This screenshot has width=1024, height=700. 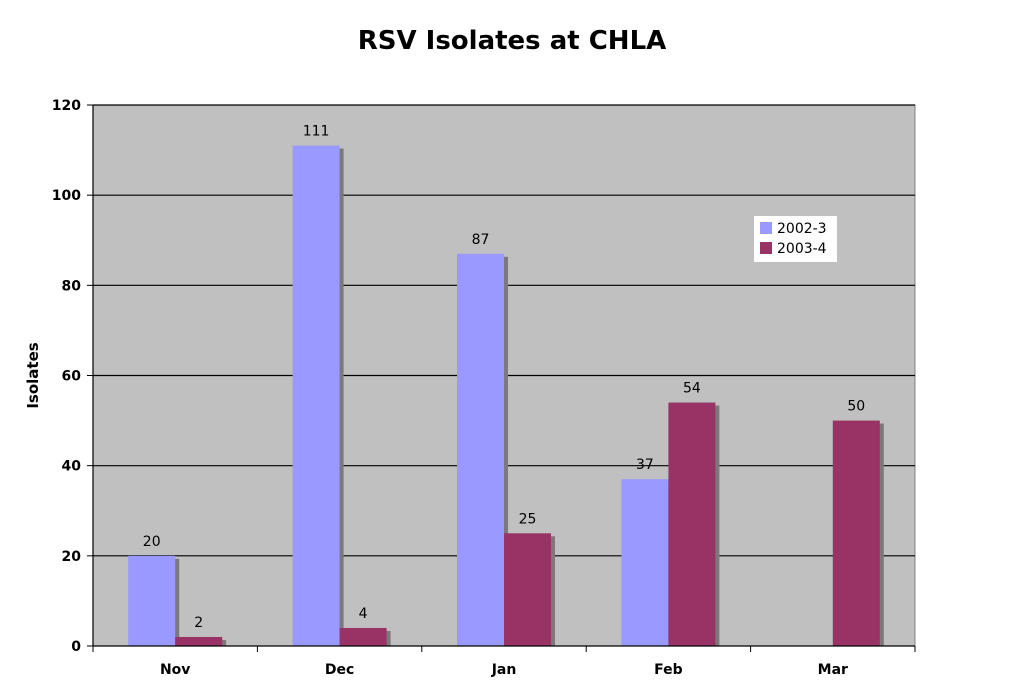 What do you see at coordinates (152, 600) in the screenshot?
I see `bar-2002-3-Nov` at bounding box center [152, 600].